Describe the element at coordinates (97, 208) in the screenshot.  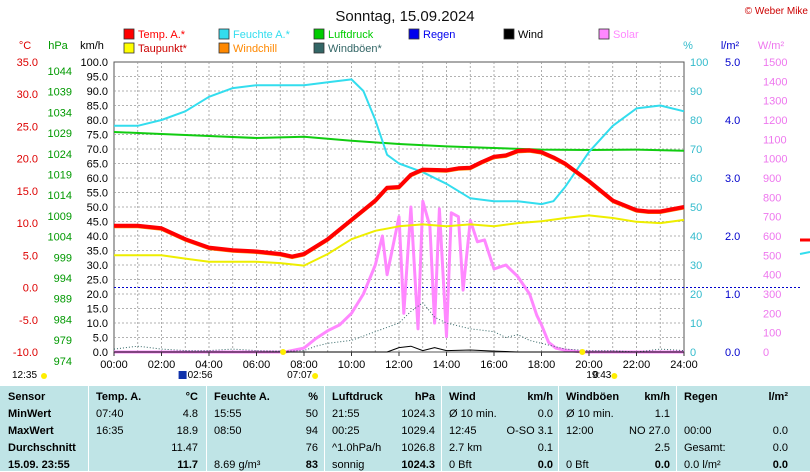
I see `wind-tick-label: 50.0` at that location.